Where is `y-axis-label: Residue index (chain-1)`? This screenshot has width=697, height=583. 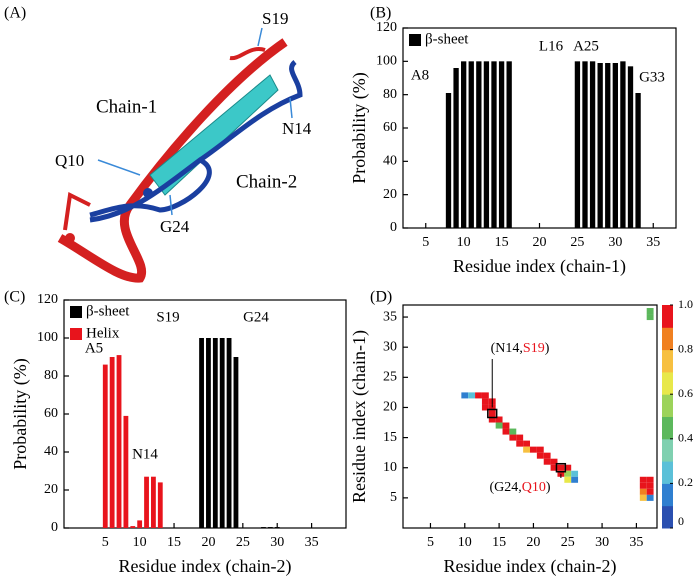 y-axis-label: Residue index (chain-1) is located at coordinates (359, 416).